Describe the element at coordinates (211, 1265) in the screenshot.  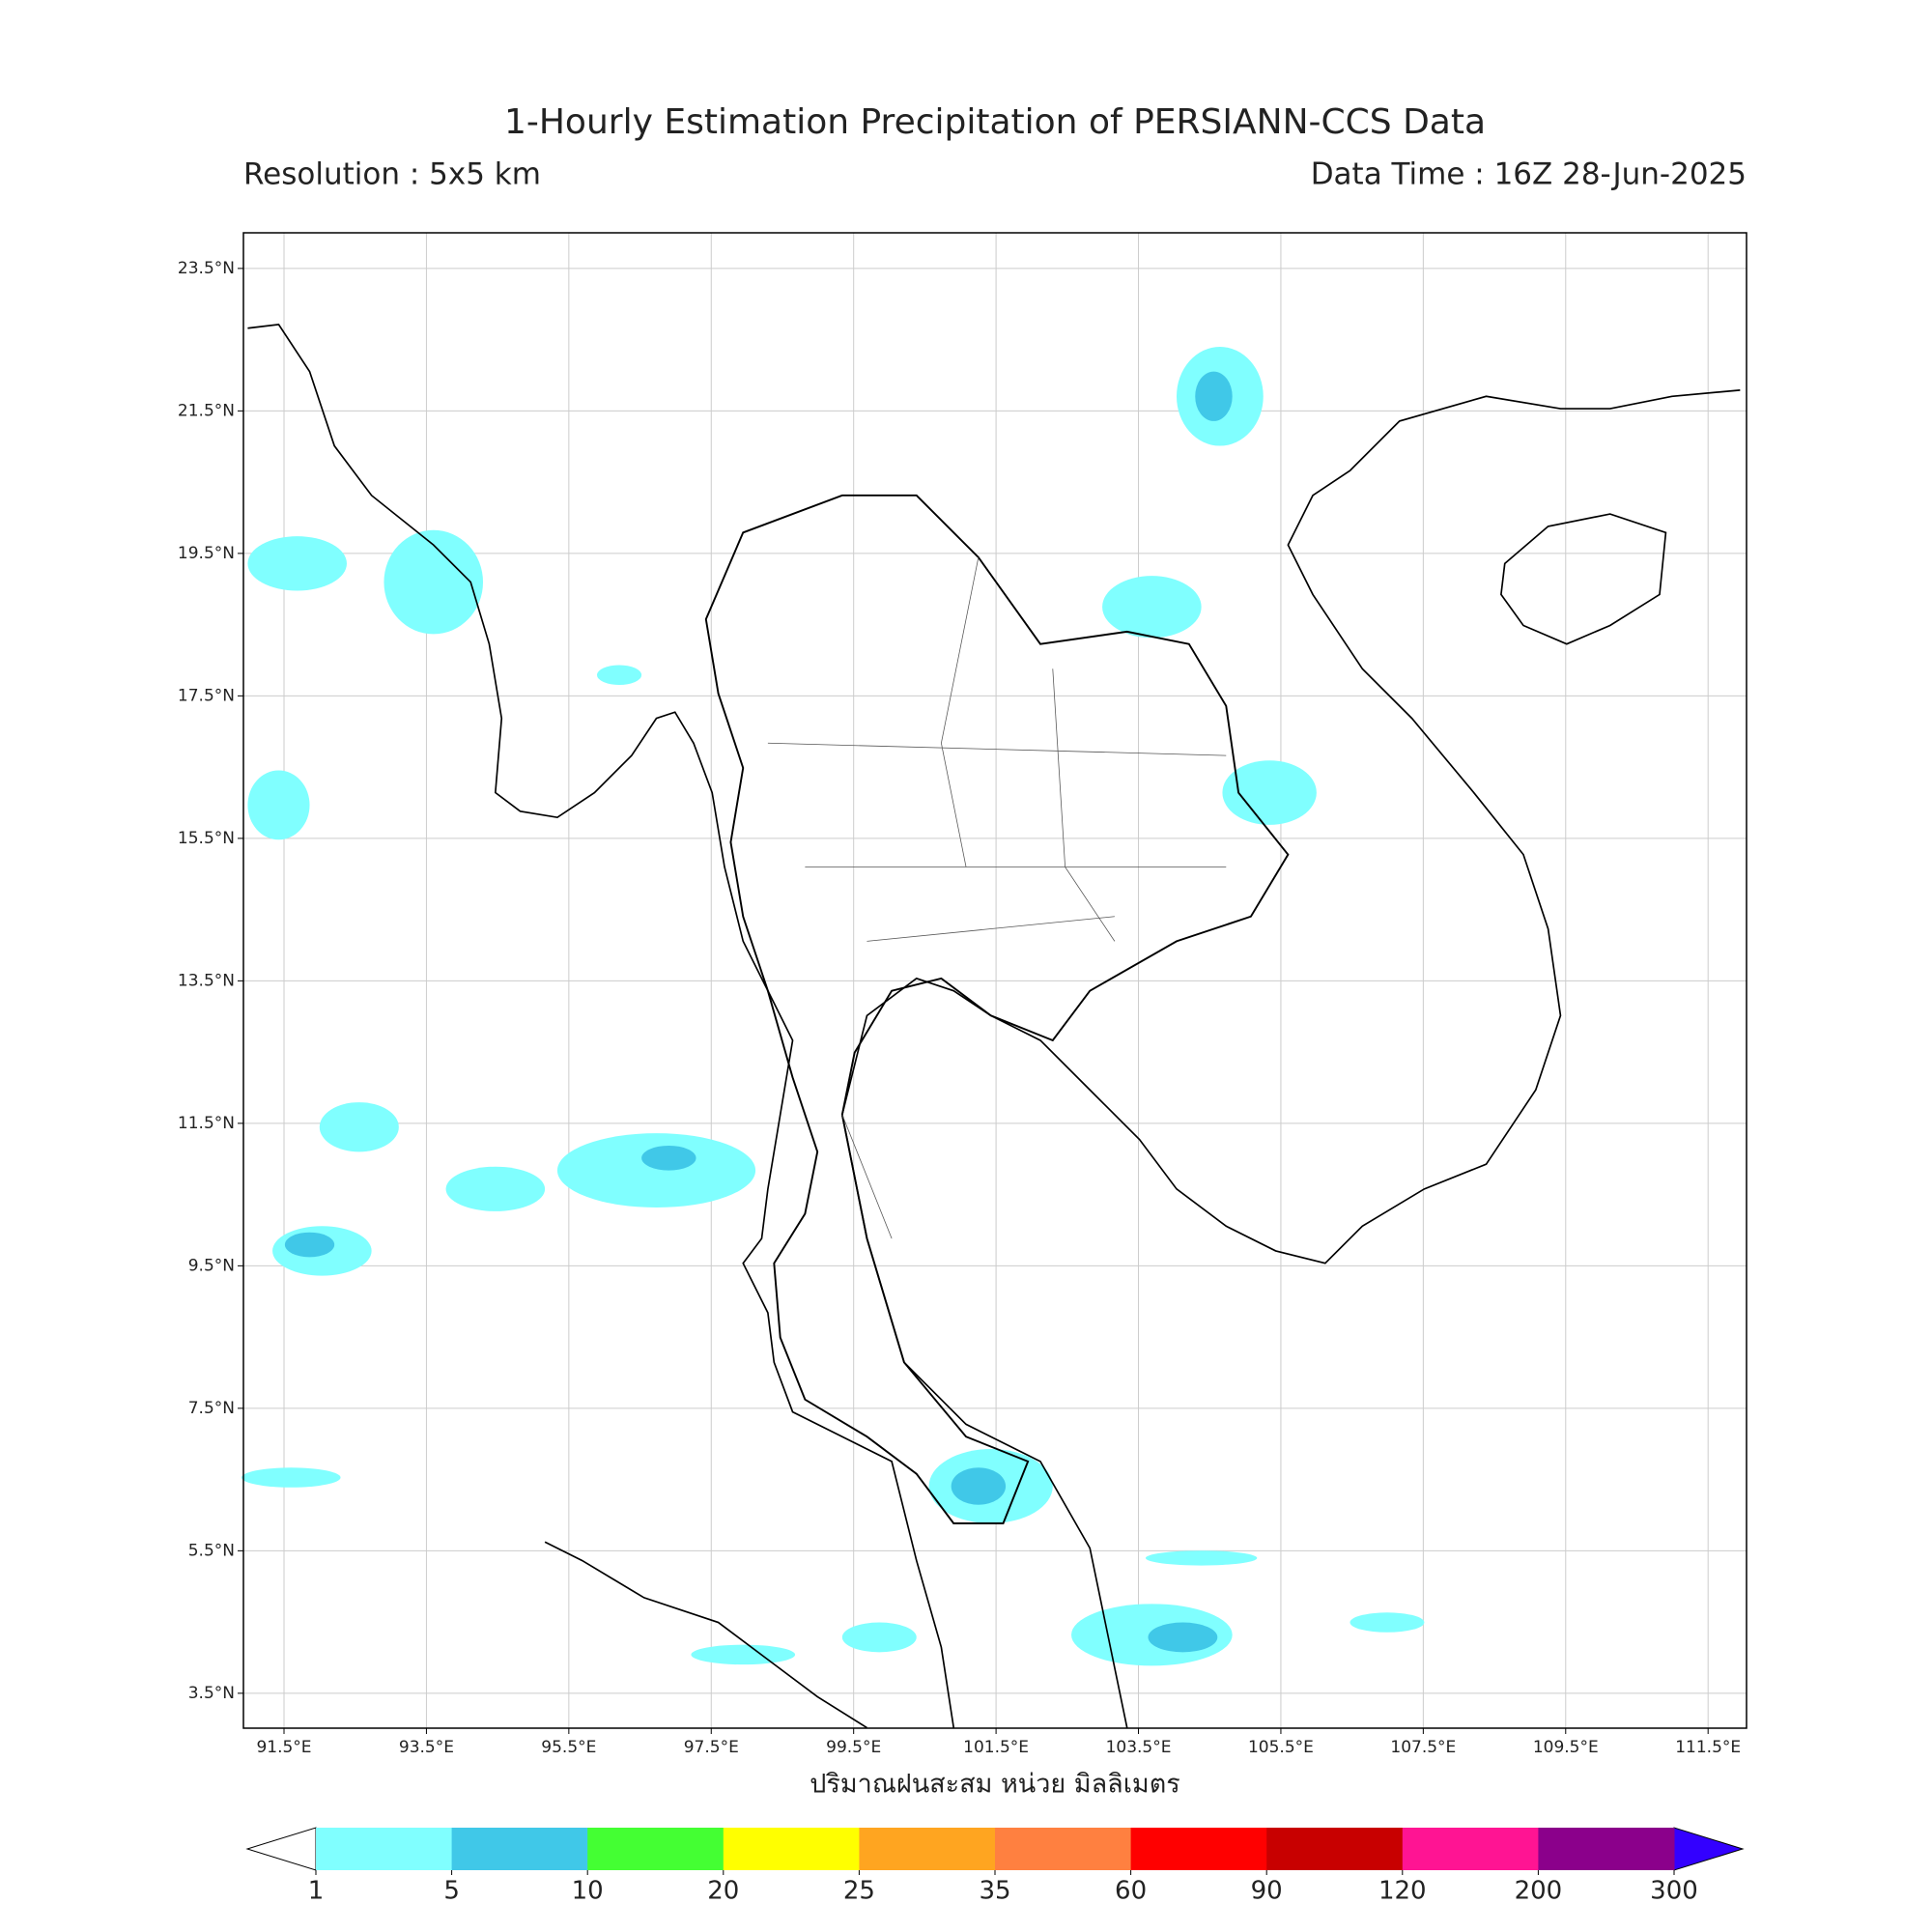
I see `y-tick-label: 9.5°N` at that location.